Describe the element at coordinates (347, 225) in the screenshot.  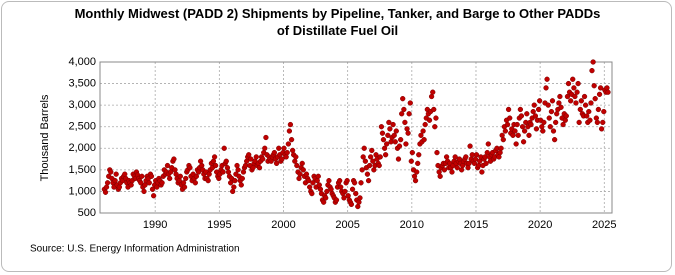
I see `x-tick-label: 2005` at that location.